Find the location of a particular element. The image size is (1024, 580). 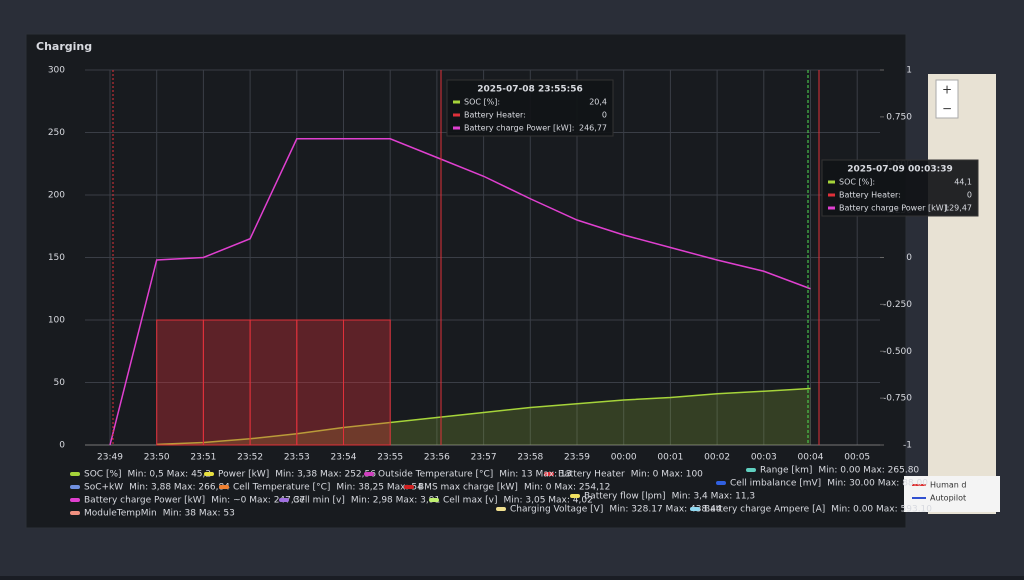

zoom-out: − is located at coordinates (947, 109).